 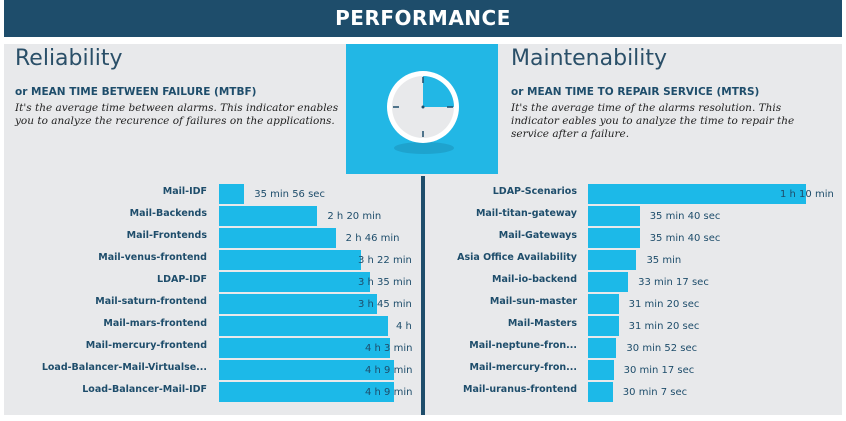 I want to click on bar-value-label: 2 h 20 min, so click(x=354, y=216).